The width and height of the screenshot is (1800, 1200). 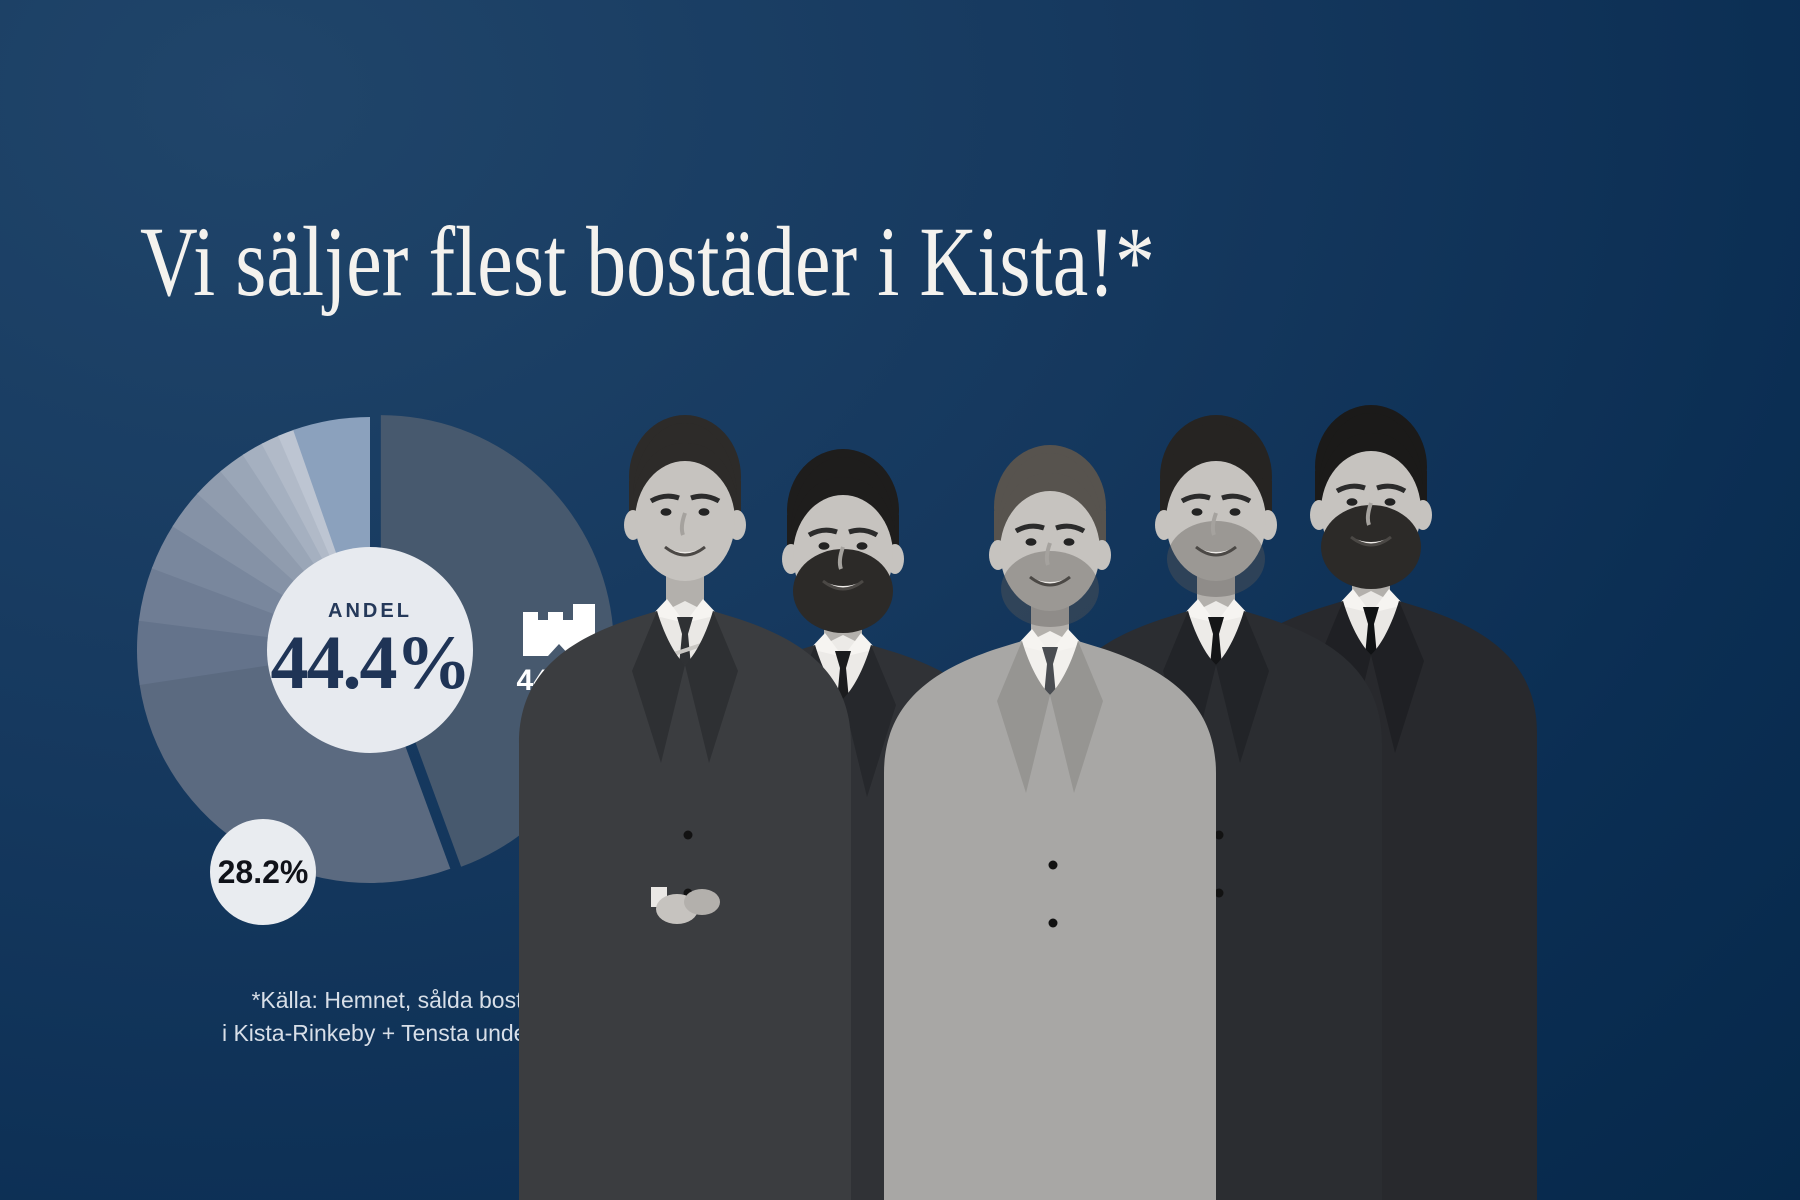 What do you see at coordinates (371, 662) in the screenshot?
I see `pie-center-value: 44.4%` at bounding box center [371, 662].